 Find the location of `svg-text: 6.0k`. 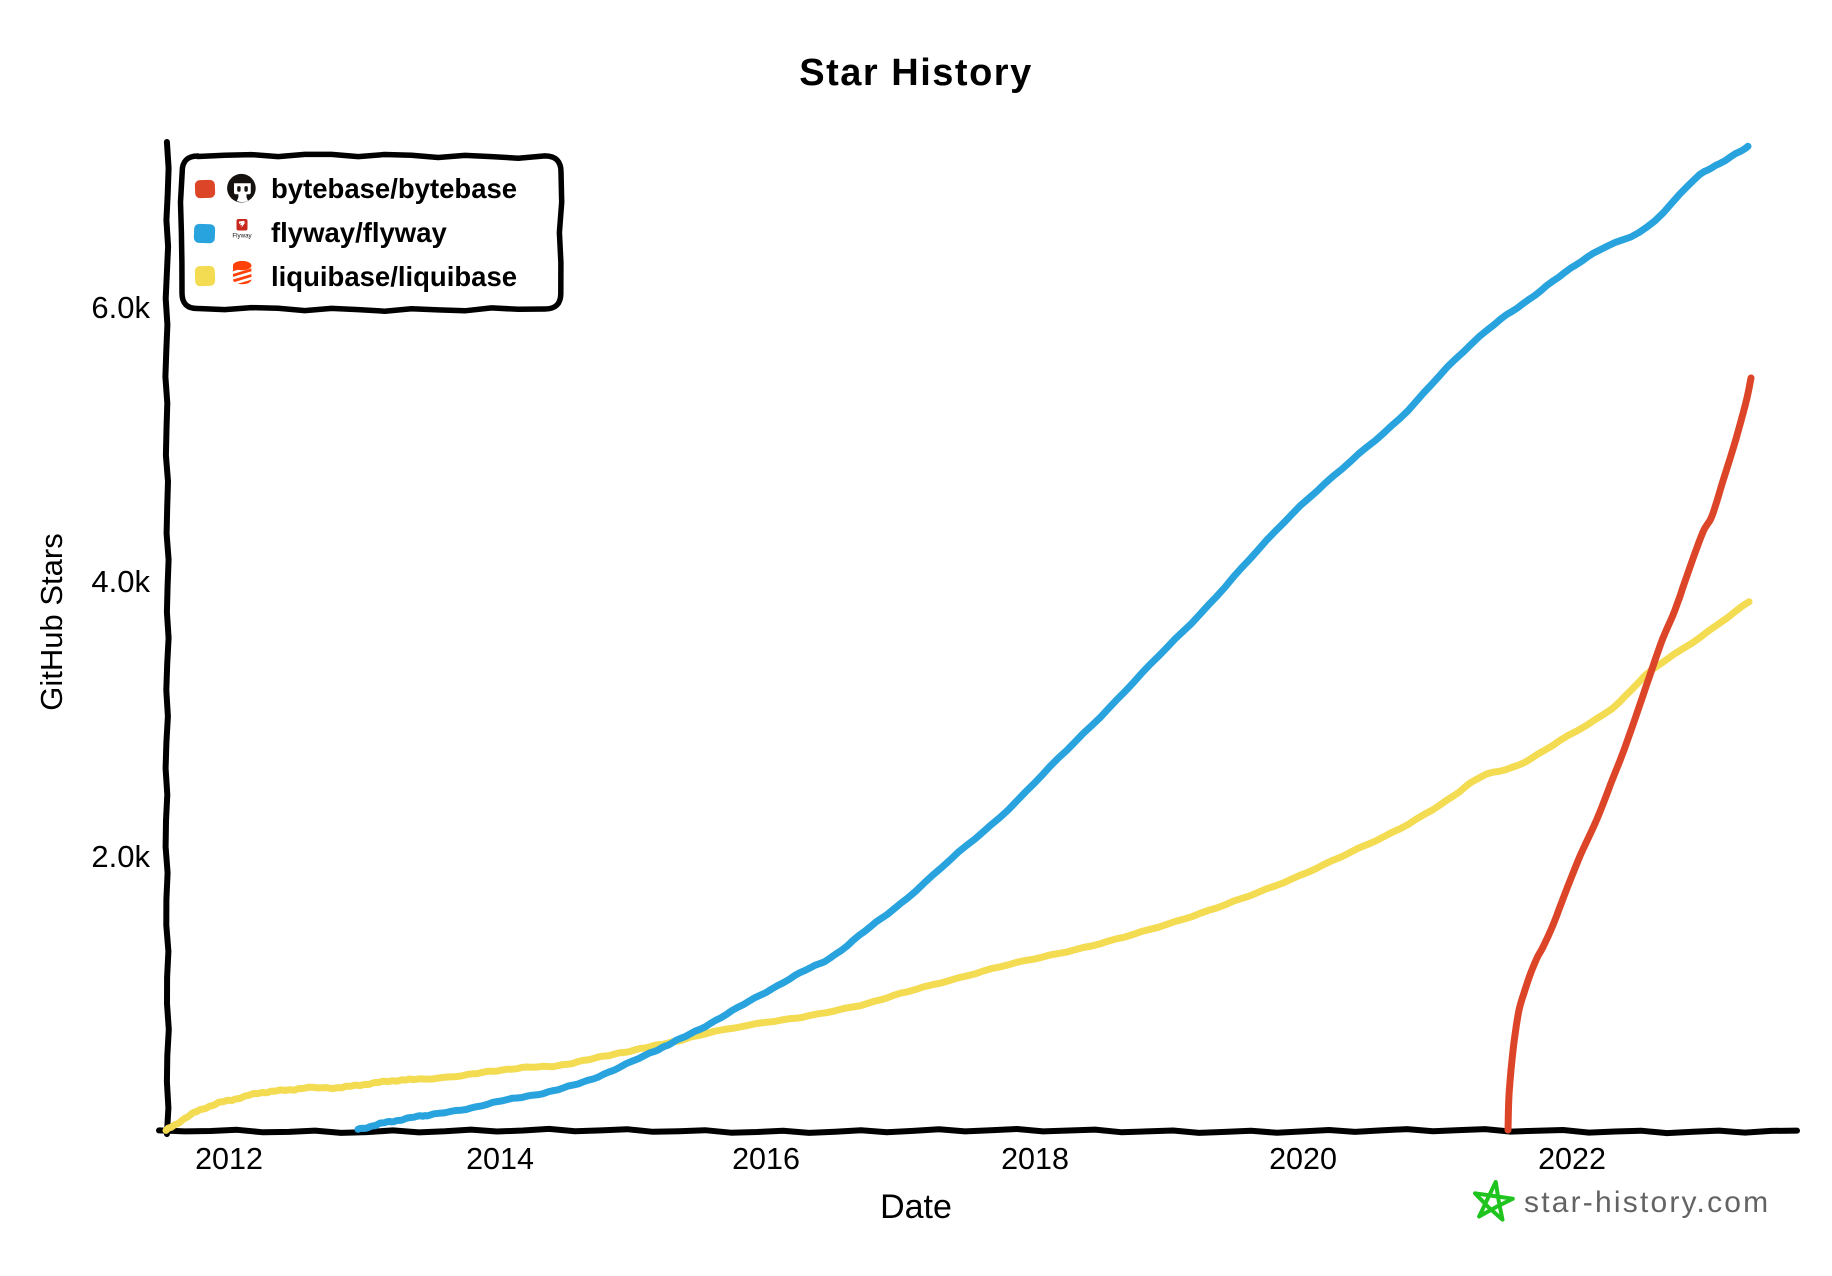

svg-text: 6.0k is located at coordinates (120, 307).